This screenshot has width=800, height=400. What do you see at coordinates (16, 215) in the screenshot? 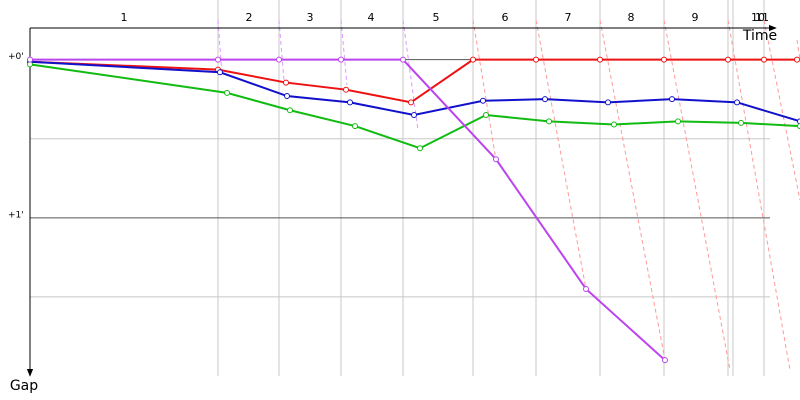
I see `y-tick-label: +1'` at bounding box center [16, 215].